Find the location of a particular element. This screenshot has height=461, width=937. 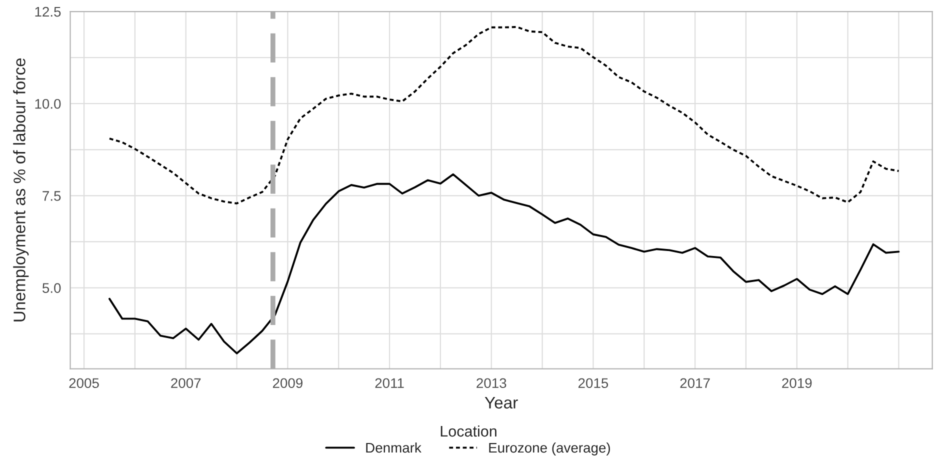

y-tick-label: 7.5 is located at coordinates (51, 196).